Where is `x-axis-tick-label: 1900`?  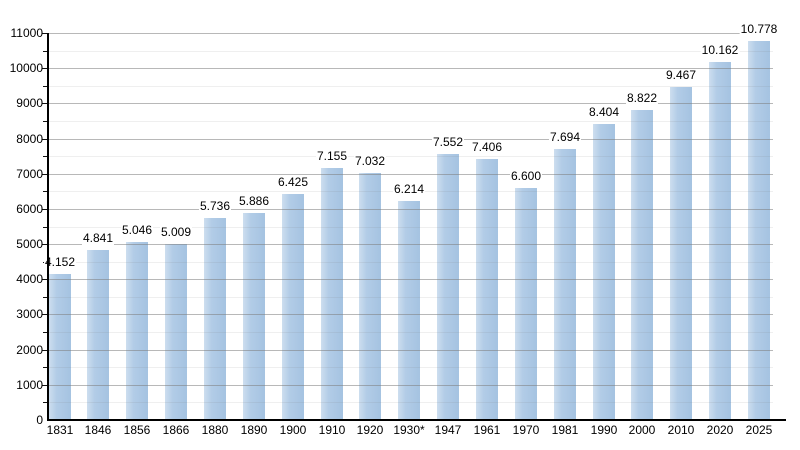 x-axis-tick-label: 1900 is located at coordinates (293, 430).